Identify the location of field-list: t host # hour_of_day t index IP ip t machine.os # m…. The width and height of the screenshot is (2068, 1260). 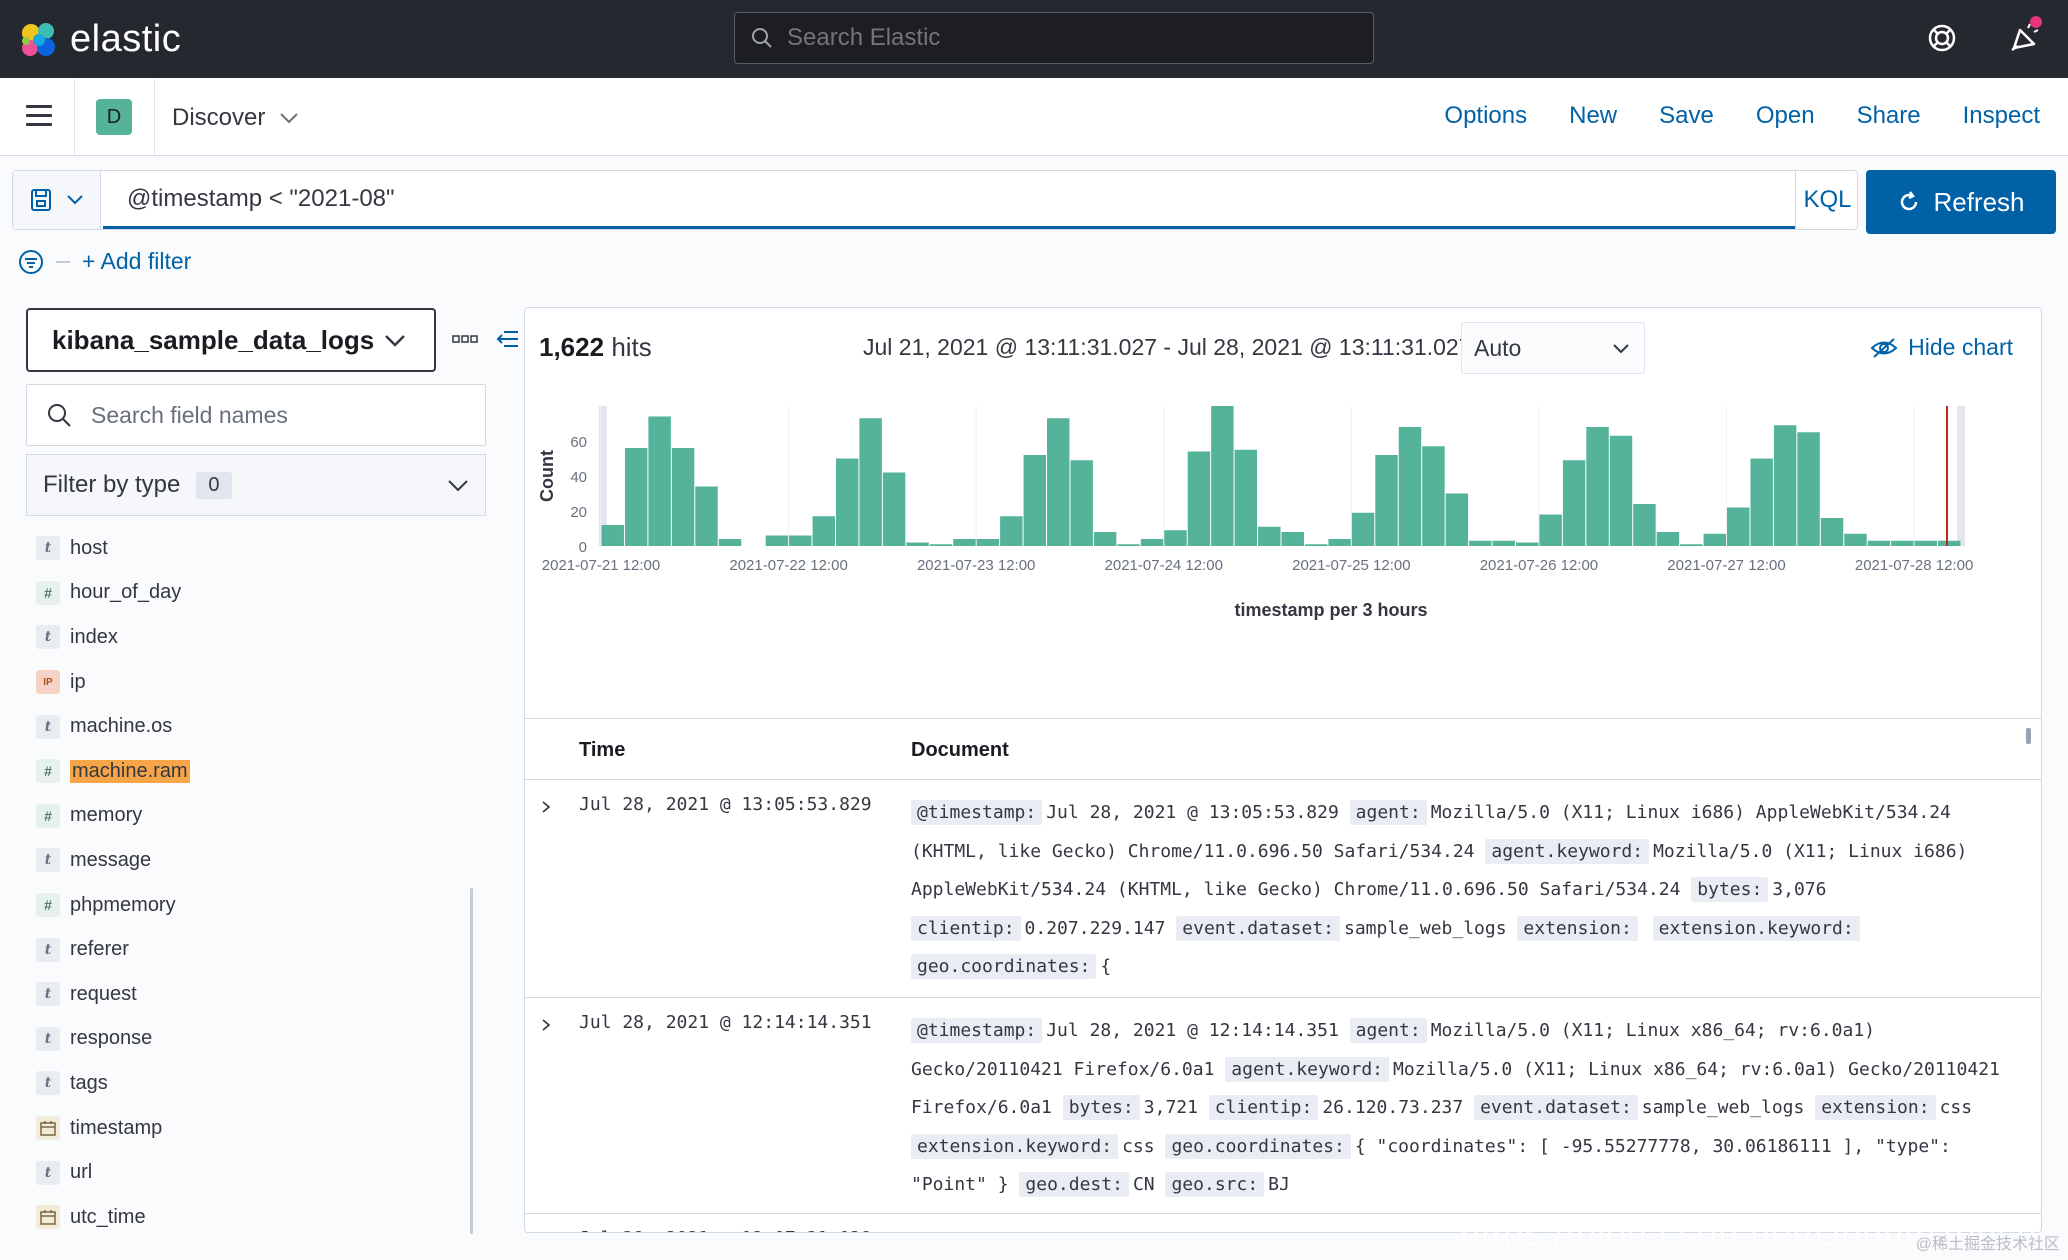
(256, 883).